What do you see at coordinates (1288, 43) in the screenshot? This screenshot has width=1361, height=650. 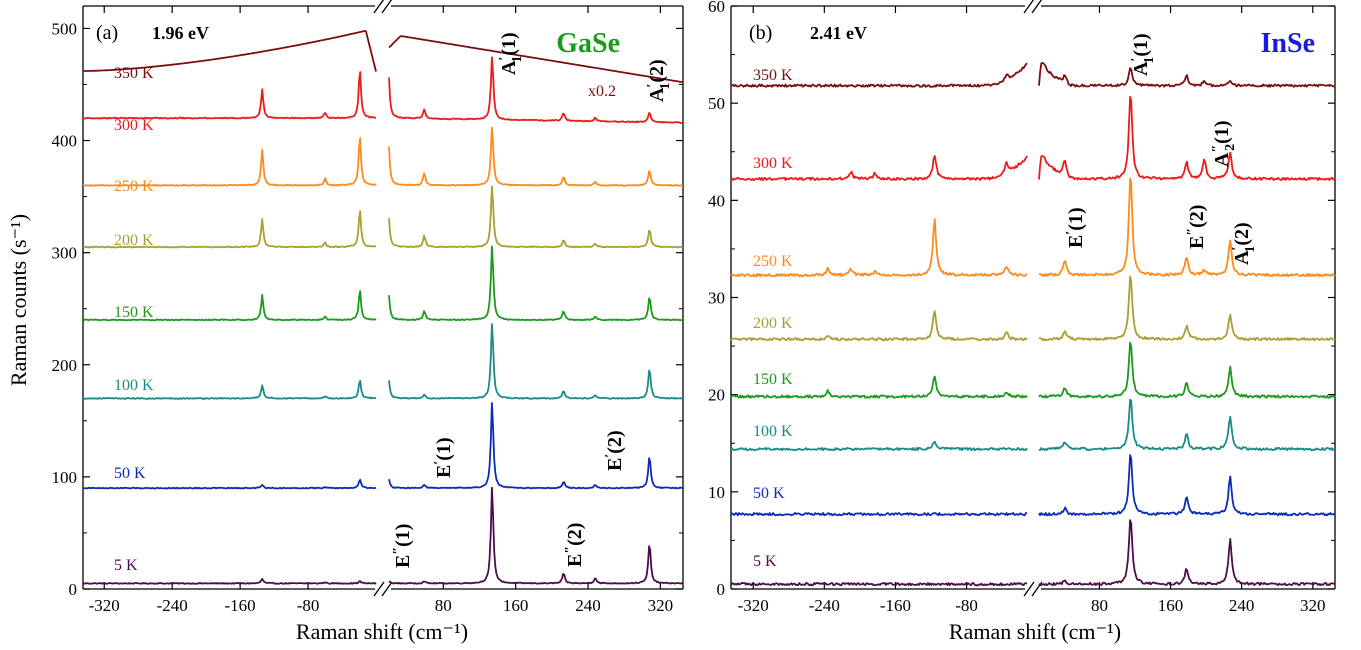 I see `material-name: InSe` at bounding box center [1288, 43].